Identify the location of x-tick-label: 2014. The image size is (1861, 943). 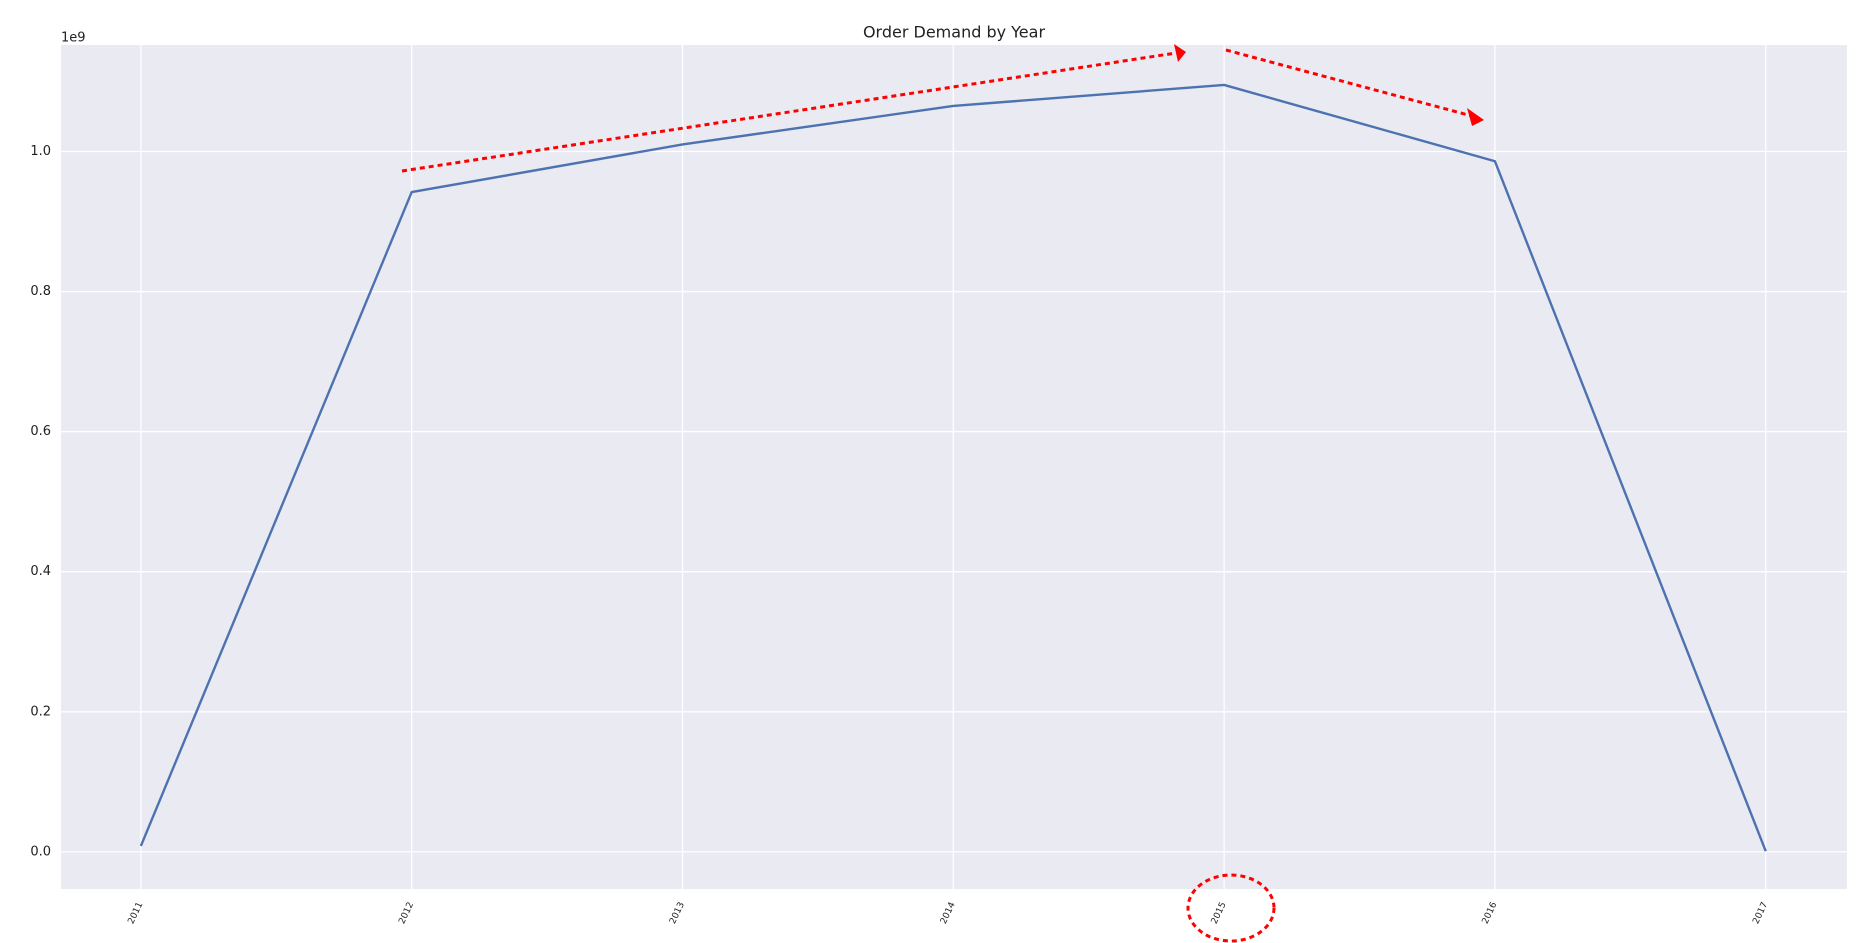
(948, 913).